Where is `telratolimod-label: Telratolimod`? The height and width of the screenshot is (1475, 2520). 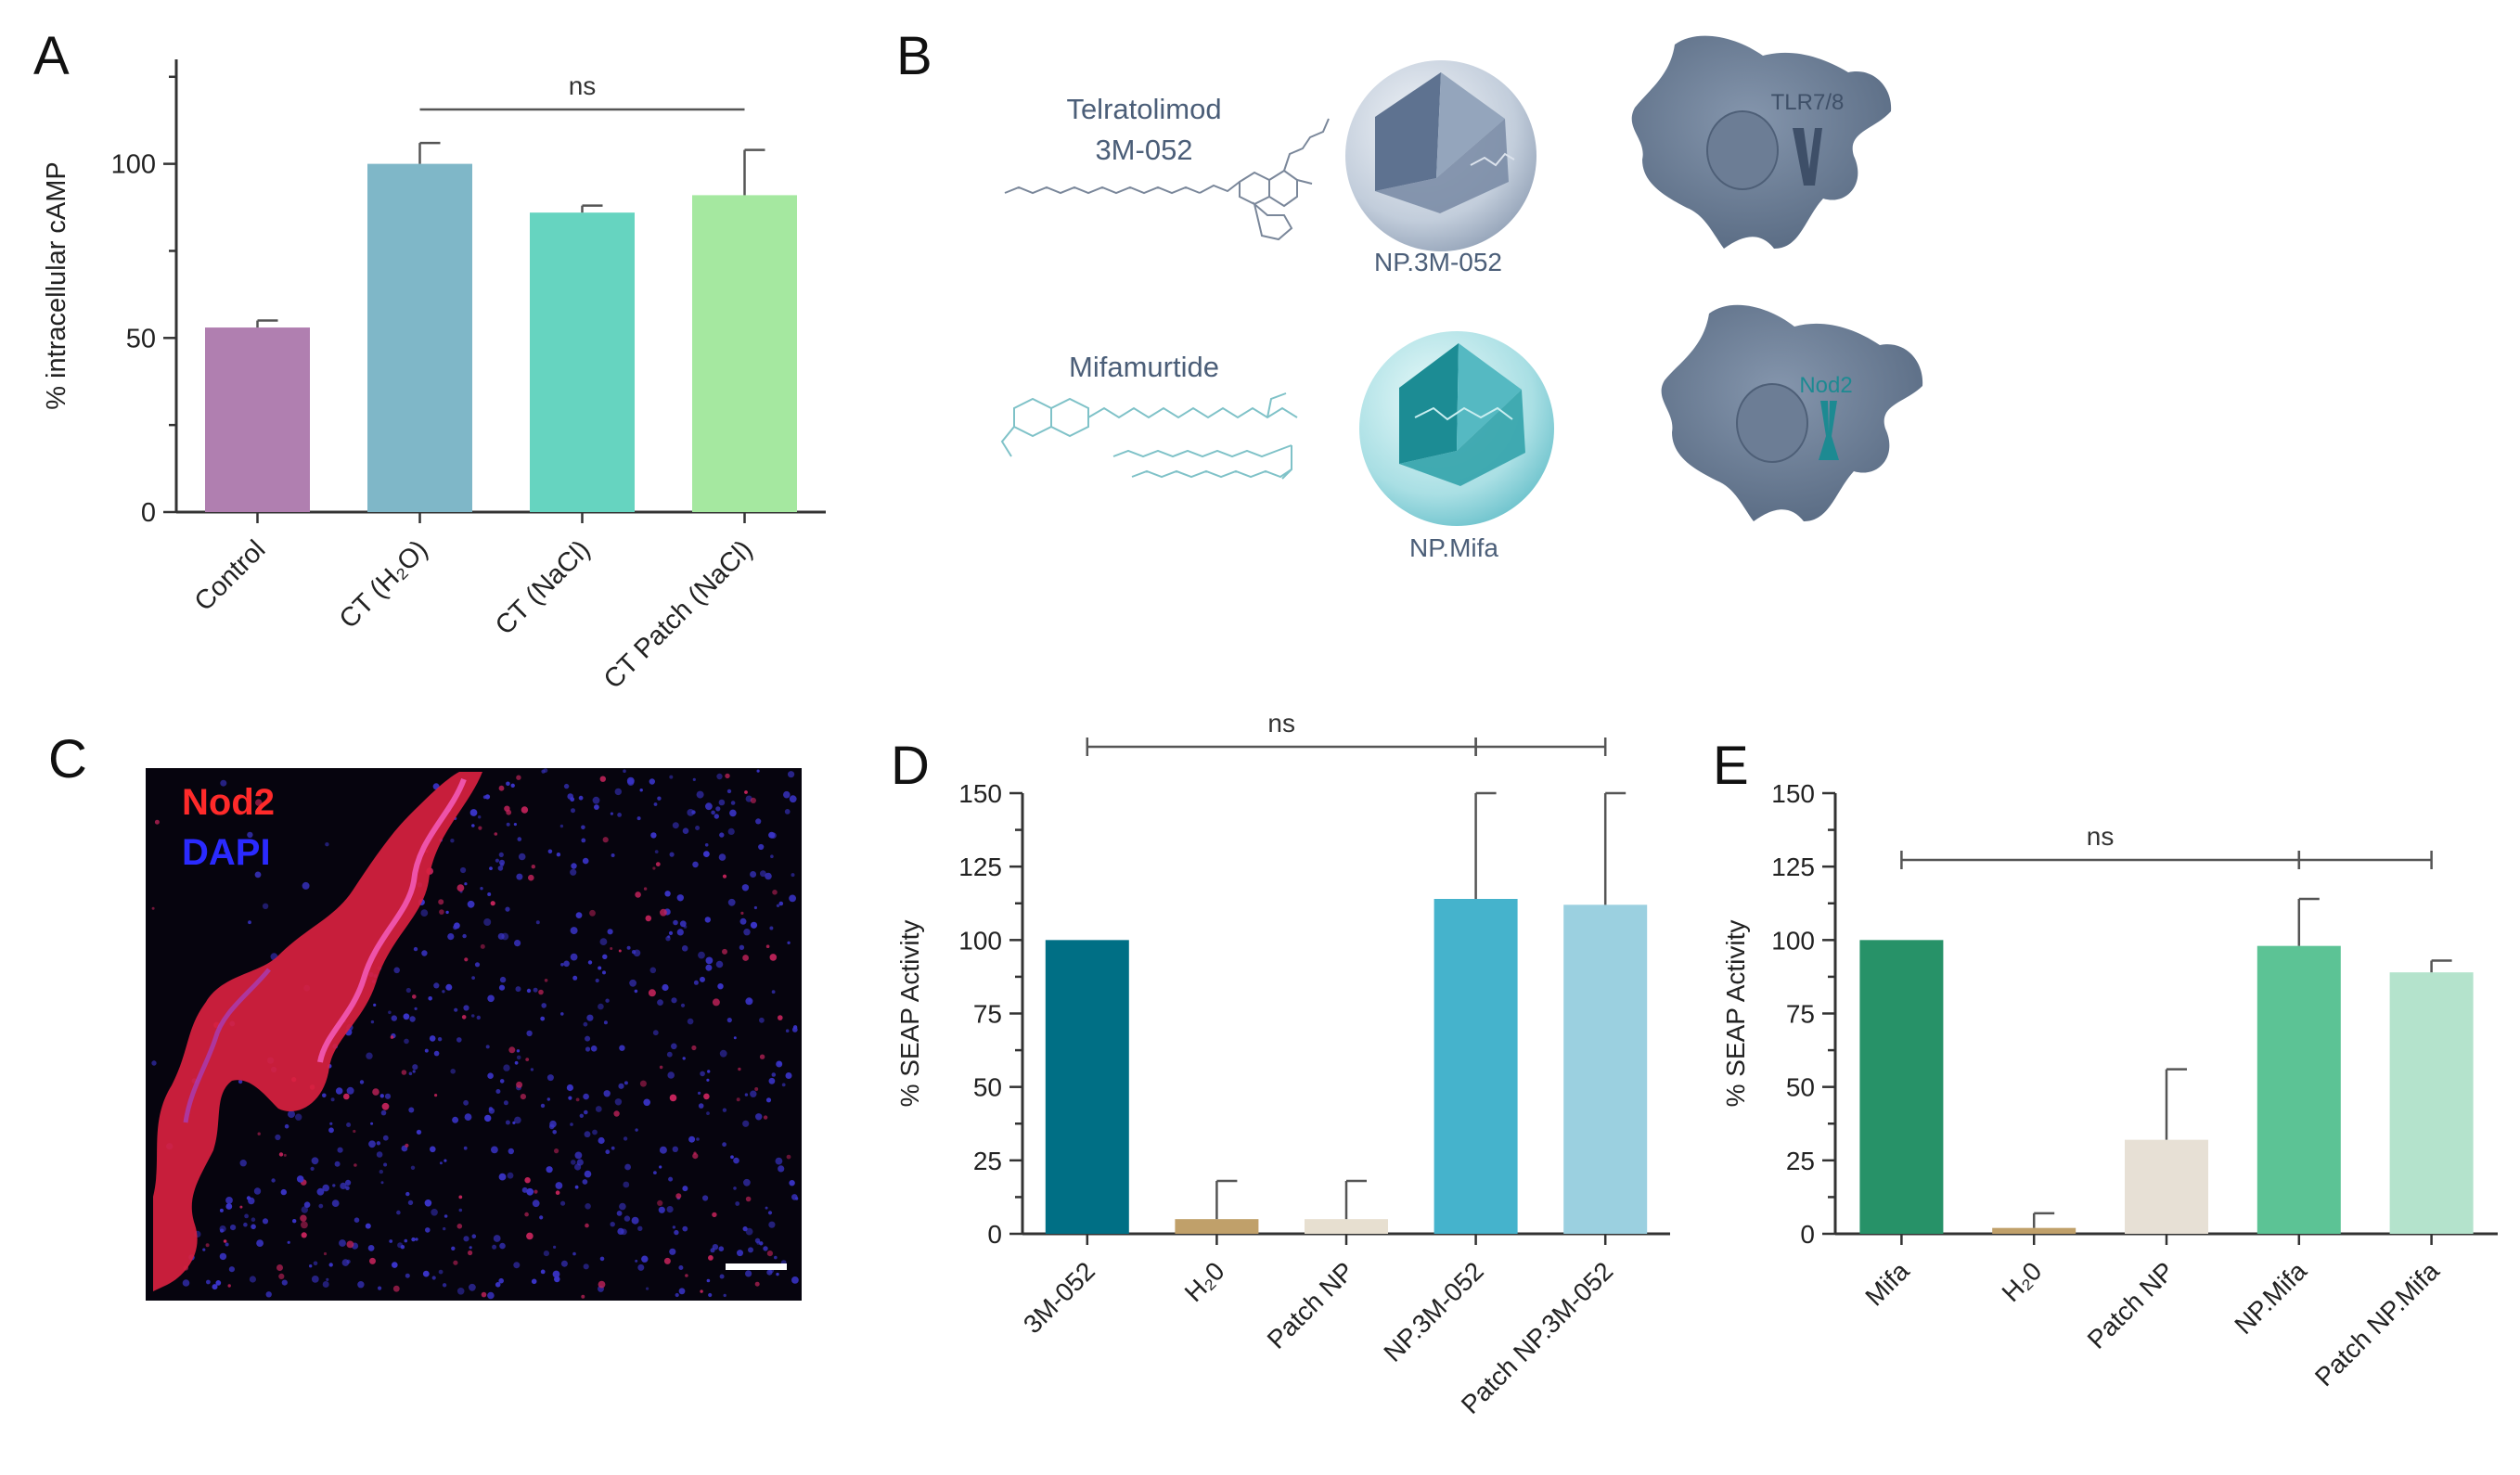
telratolimod-label: Telratolimod is located at coordinates (1143, 109).